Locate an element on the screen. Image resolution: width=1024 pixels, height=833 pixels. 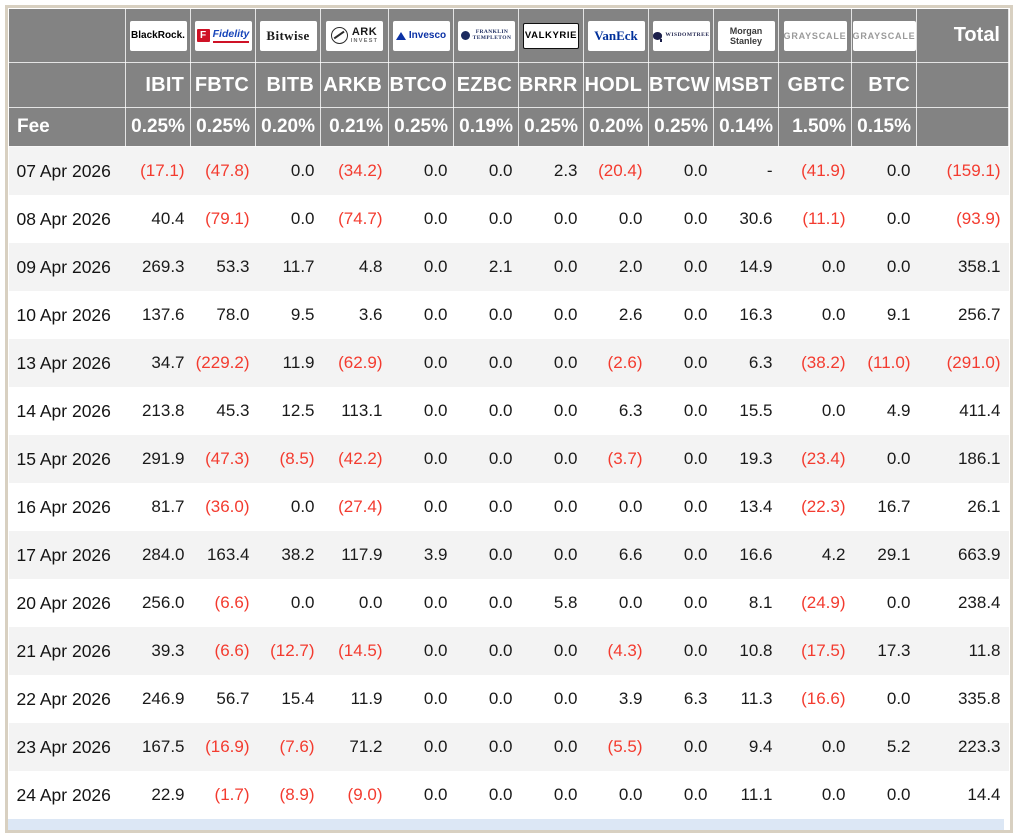
flow-value-bitb: 0.0 is located at coordinates (302, 506).